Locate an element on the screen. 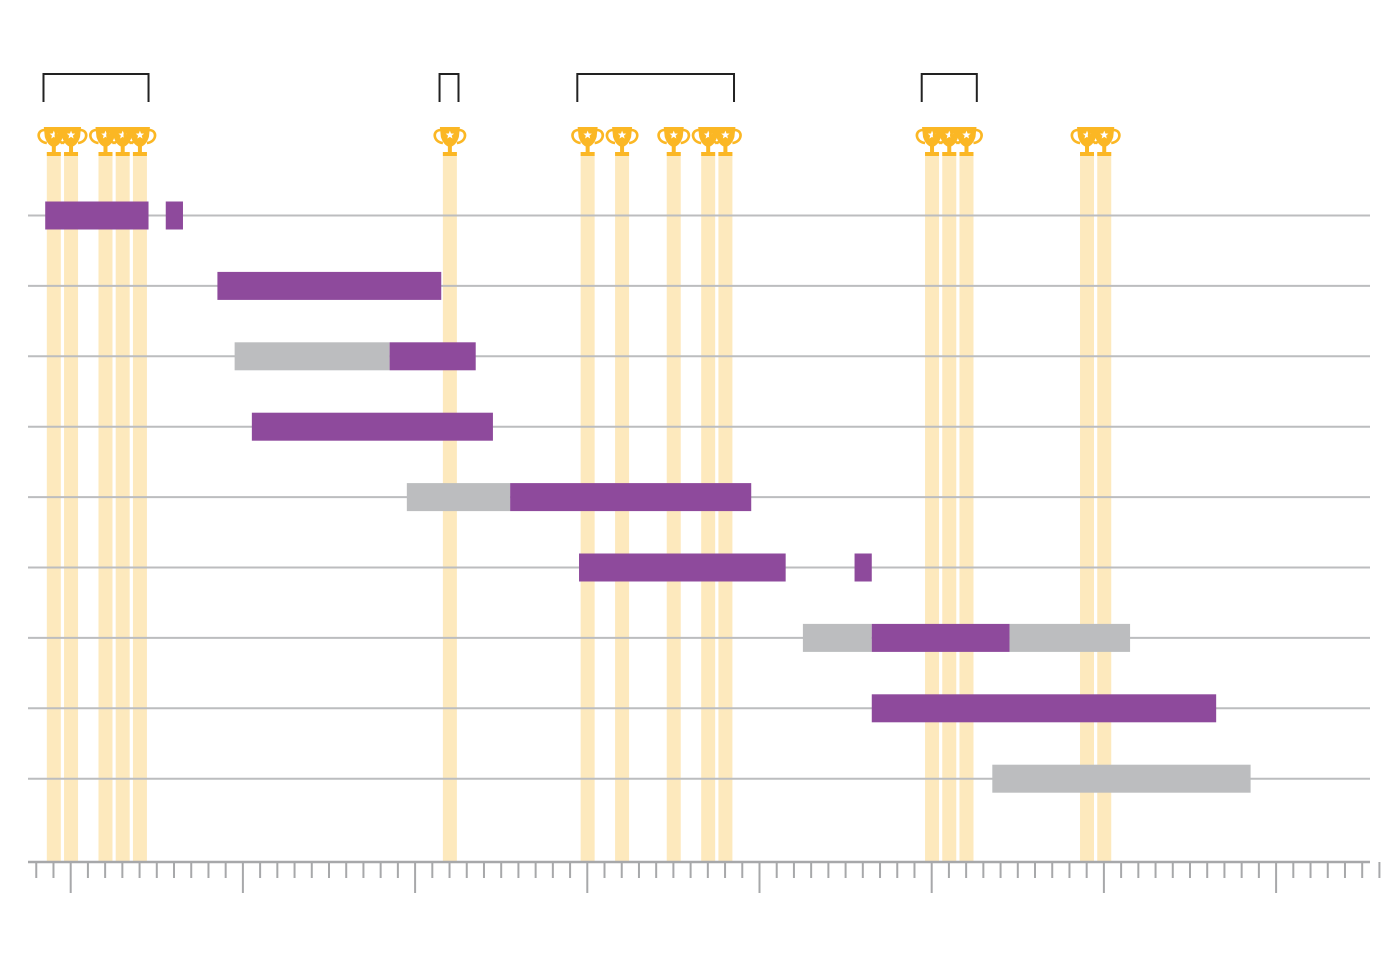 The image size is (1400, 954). trophies is located at coordinates (579, 141).